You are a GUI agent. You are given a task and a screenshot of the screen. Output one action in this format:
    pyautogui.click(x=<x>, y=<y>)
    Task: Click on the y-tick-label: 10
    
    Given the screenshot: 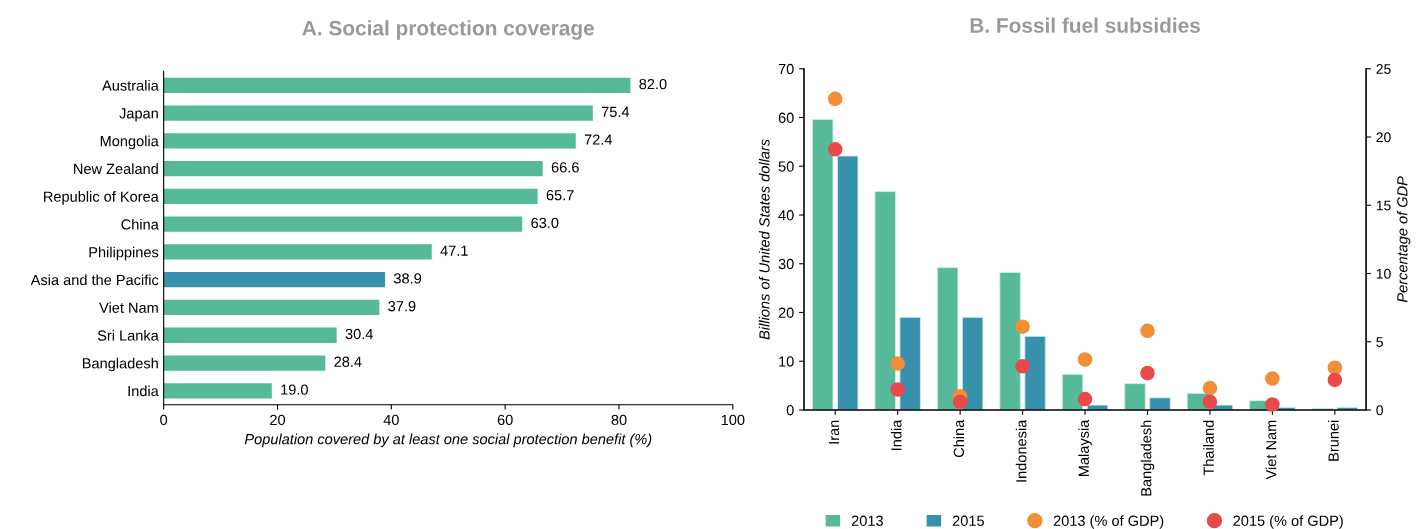 What is the action you would take?
    pyautogui.click(x=786, y=361)
    